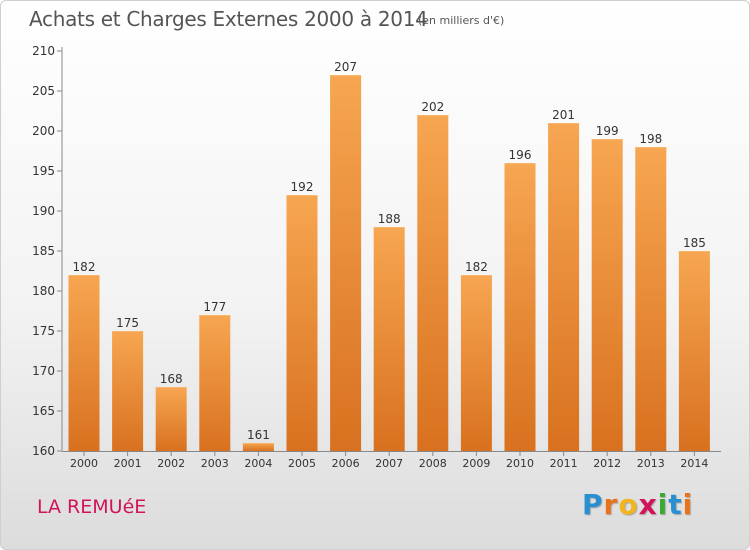  What do you see at coordinates (346, 463) in the screenshot?
I see `x-tick-label: 2006` at bounding box center [346, 463].